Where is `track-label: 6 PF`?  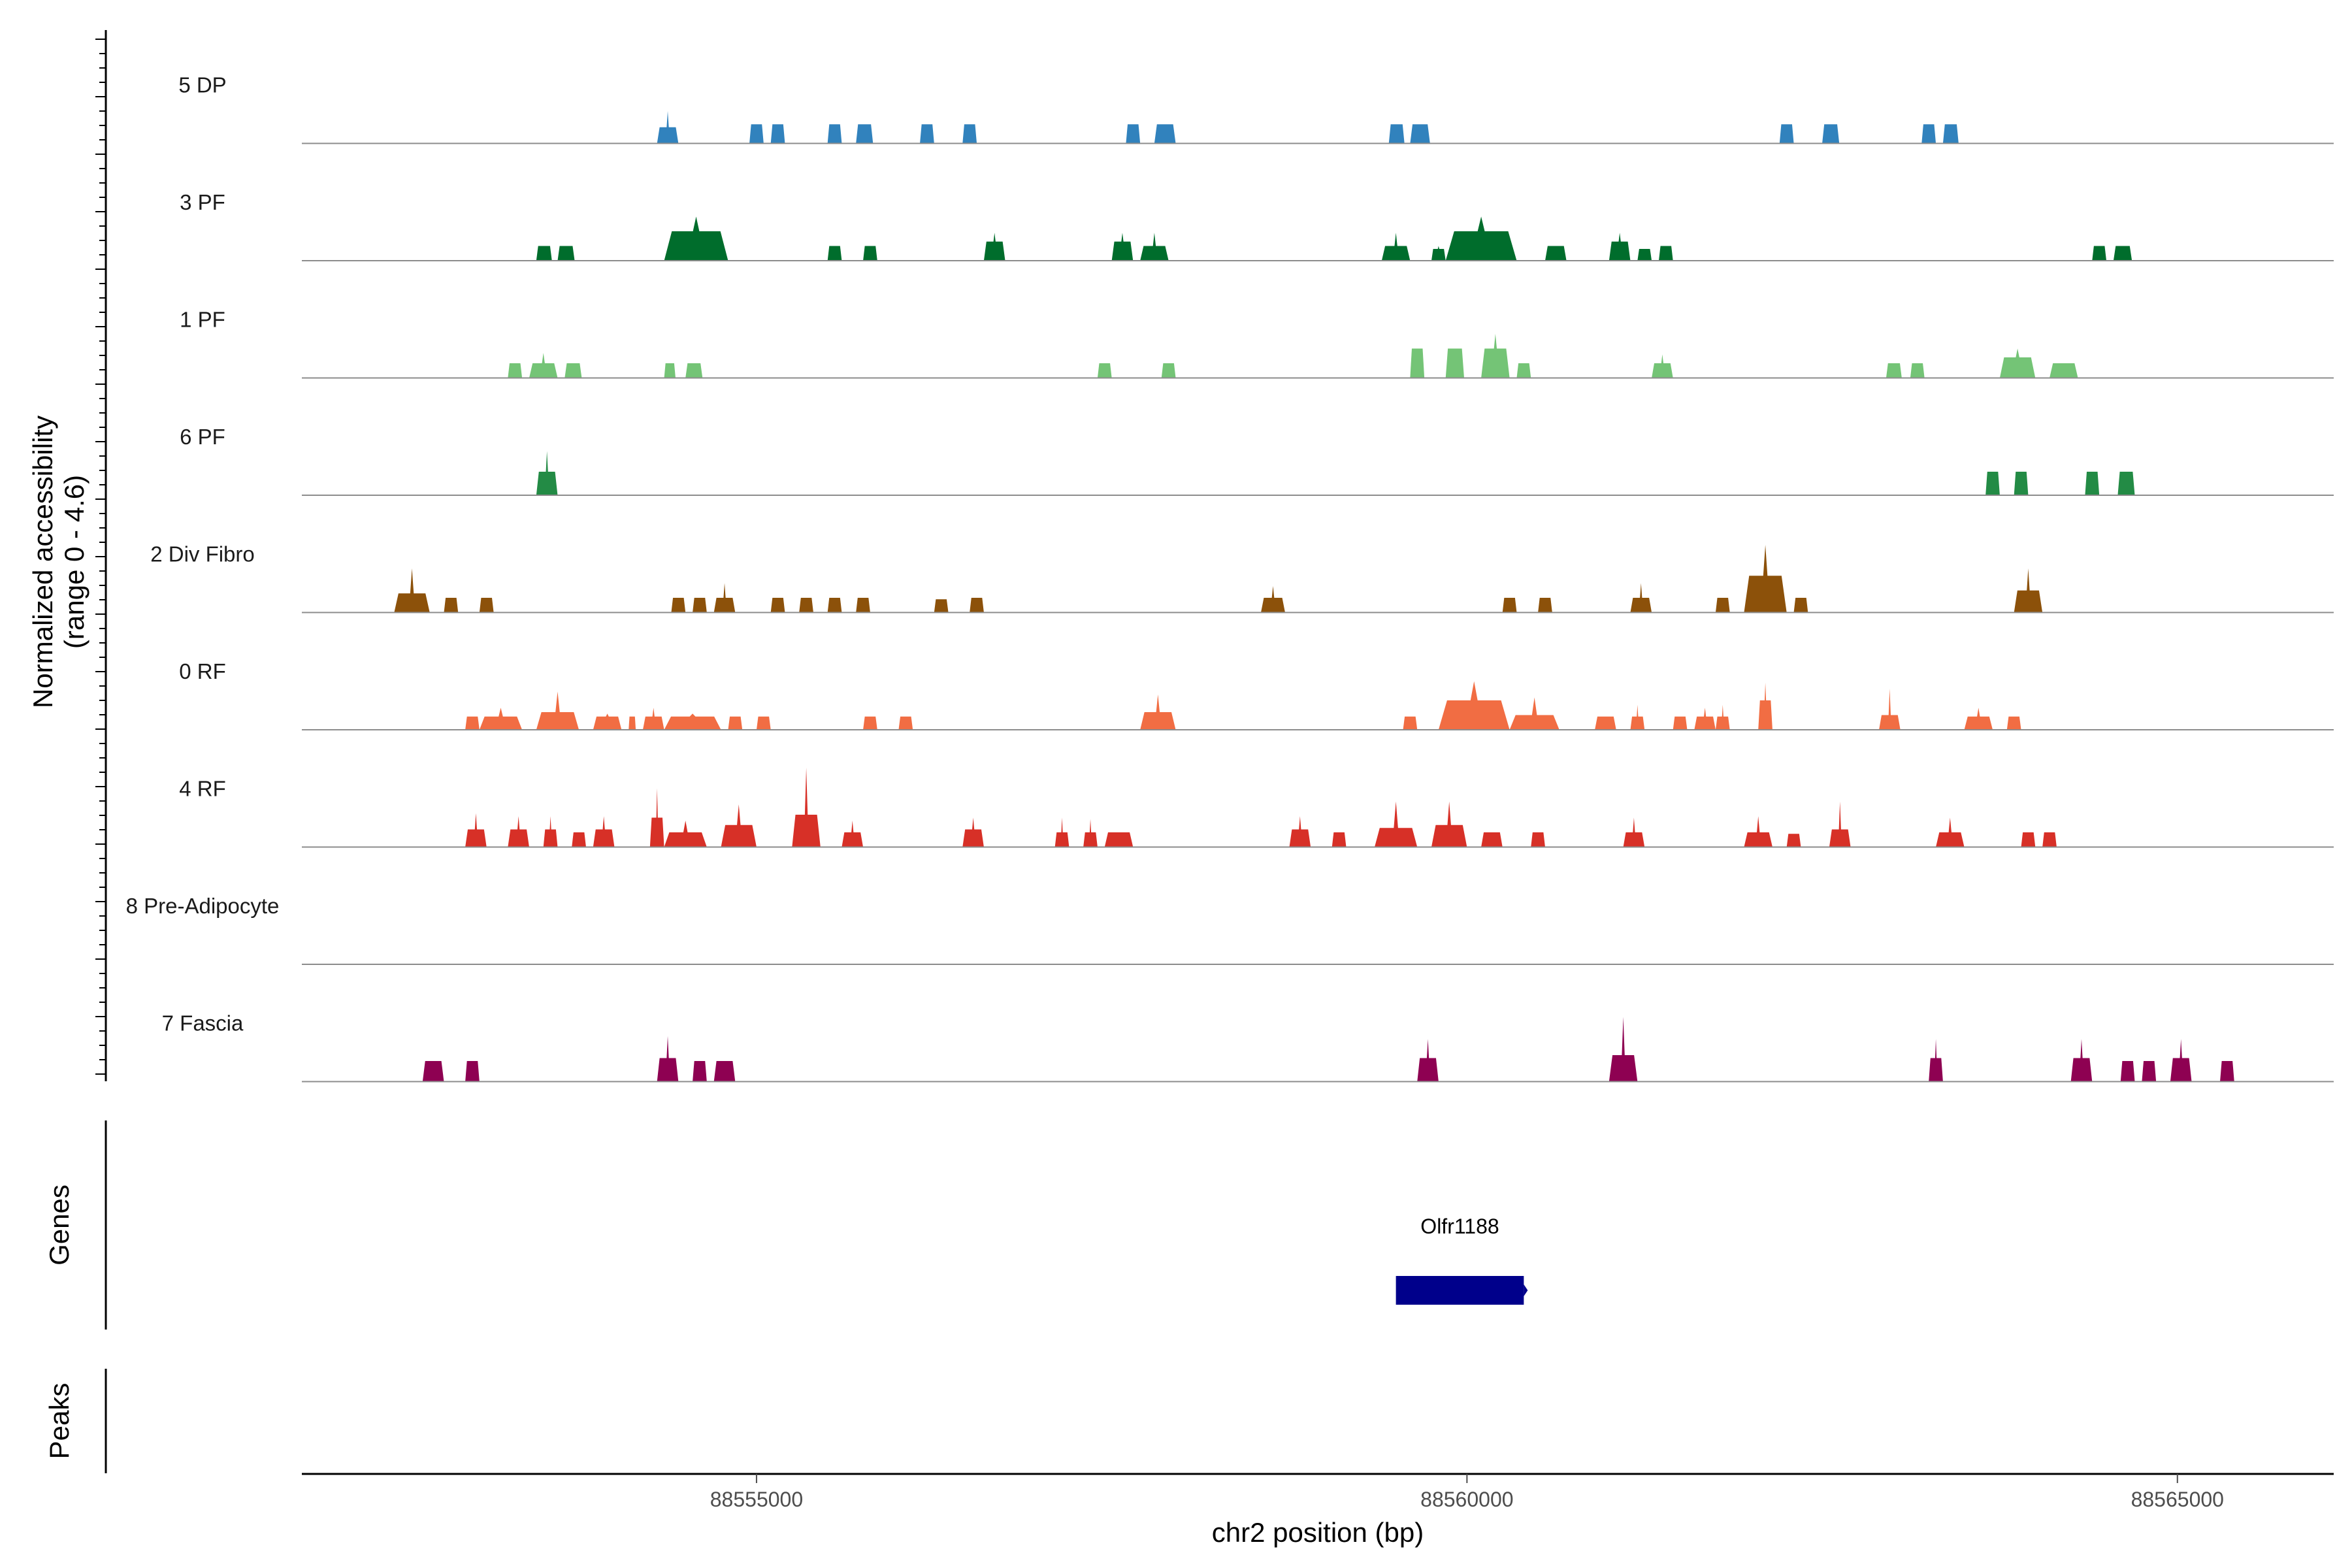 track-label: 6 PF is located at coordinates (202, 437).